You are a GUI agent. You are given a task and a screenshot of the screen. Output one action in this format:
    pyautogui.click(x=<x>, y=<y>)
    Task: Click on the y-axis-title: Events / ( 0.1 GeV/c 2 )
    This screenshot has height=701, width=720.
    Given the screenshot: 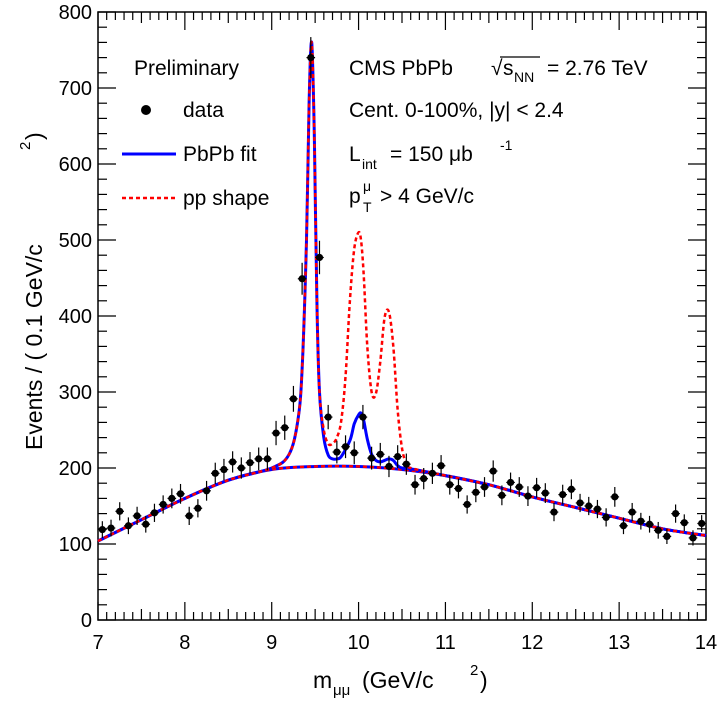 What is the action you would take?
    pyautogui.click(x=32, y=291)
    